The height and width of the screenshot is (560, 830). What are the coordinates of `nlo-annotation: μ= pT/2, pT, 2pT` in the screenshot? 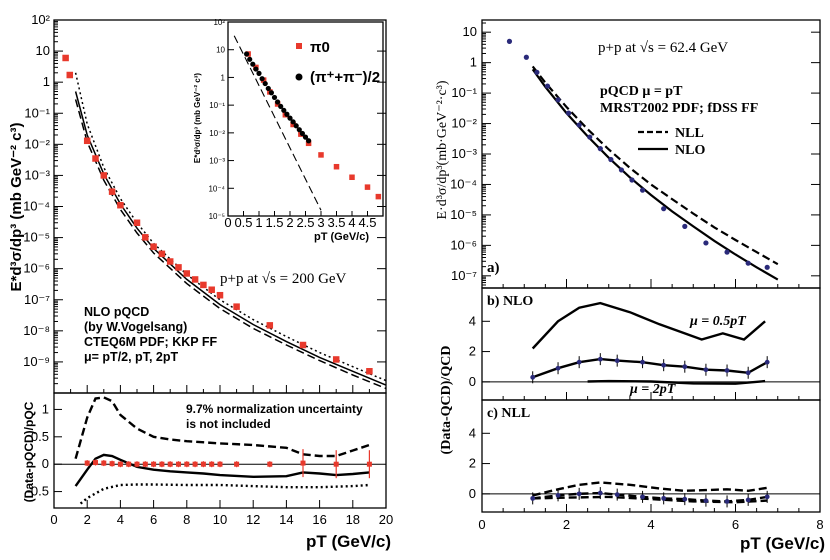 It's located at (131, 357).